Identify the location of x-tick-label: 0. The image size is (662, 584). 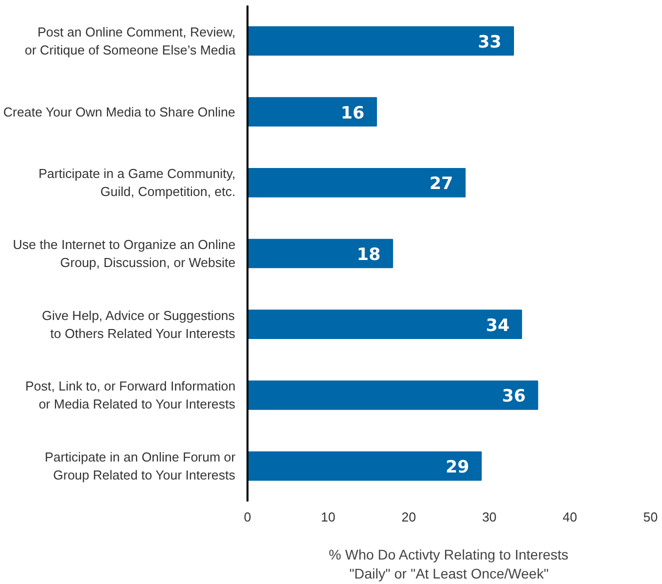
(248, 517).